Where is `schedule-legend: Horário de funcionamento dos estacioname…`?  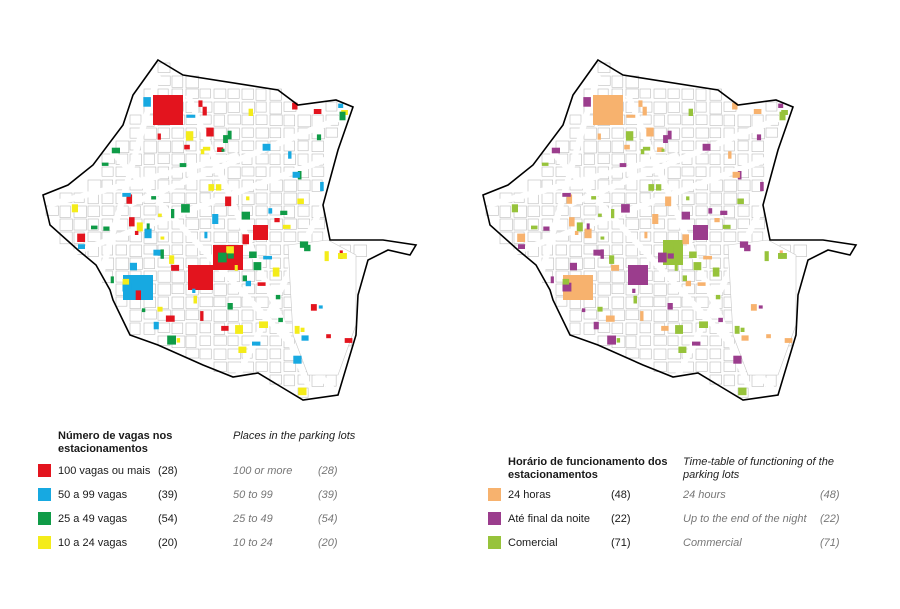 schedule-legend: Horário de funcionamento dos estacioname… is located at coordinates (688, 498).